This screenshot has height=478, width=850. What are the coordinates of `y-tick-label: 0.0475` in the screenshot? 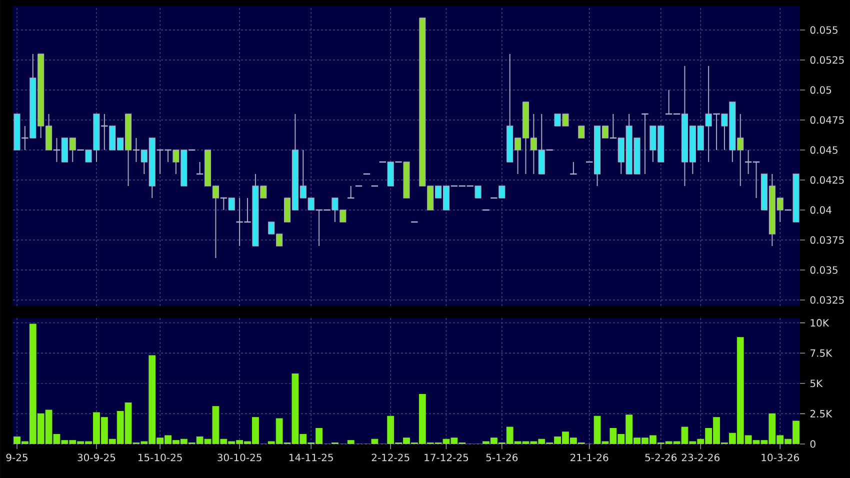 It's located at (827, 120).